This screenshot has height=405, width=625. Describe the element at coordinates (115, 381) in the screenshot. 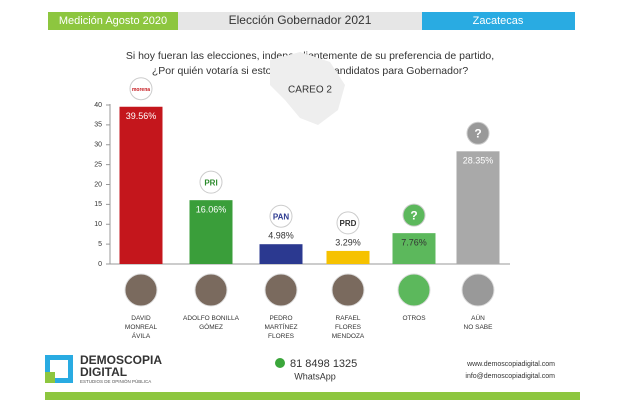

I see `tagline: ESTUDIOS DE OPINIÓN PÚBLICA` at that location.